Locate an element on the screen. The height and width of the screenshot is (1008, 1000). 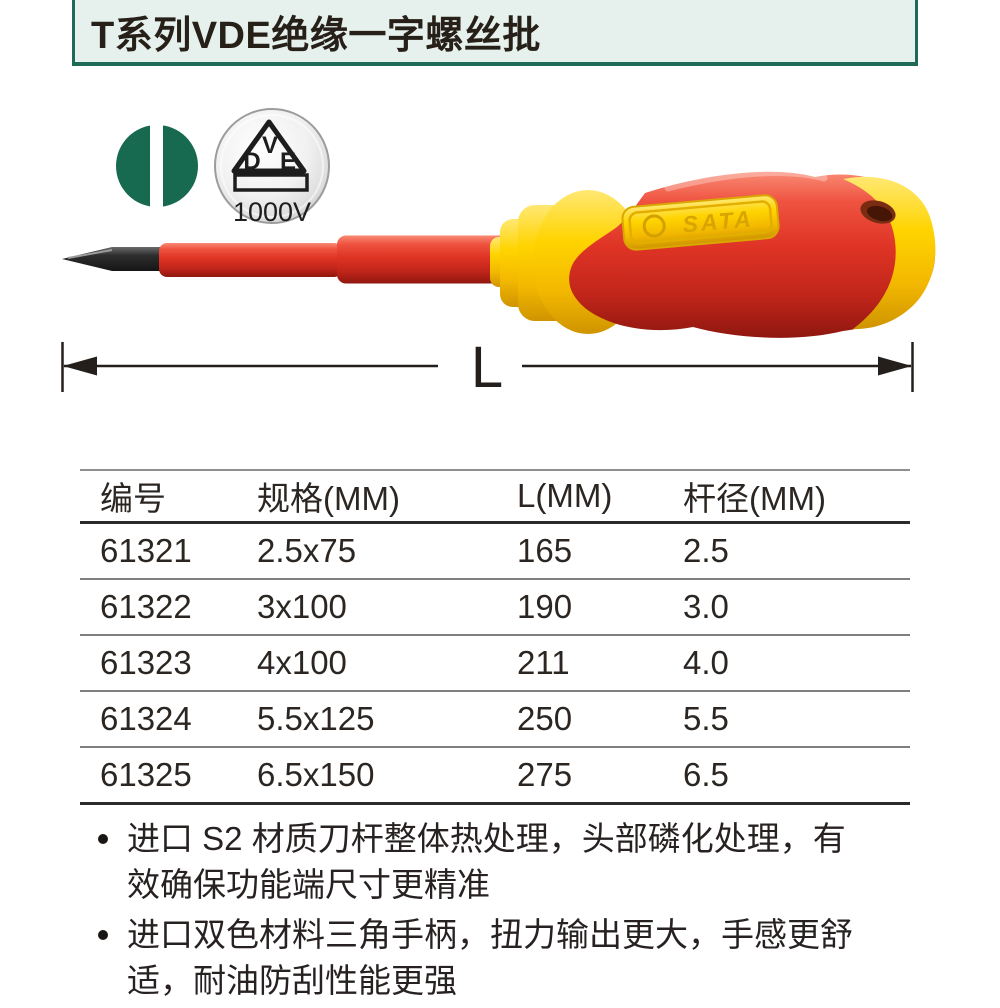
screwdriver-tip is located at coordinates (113, 259).